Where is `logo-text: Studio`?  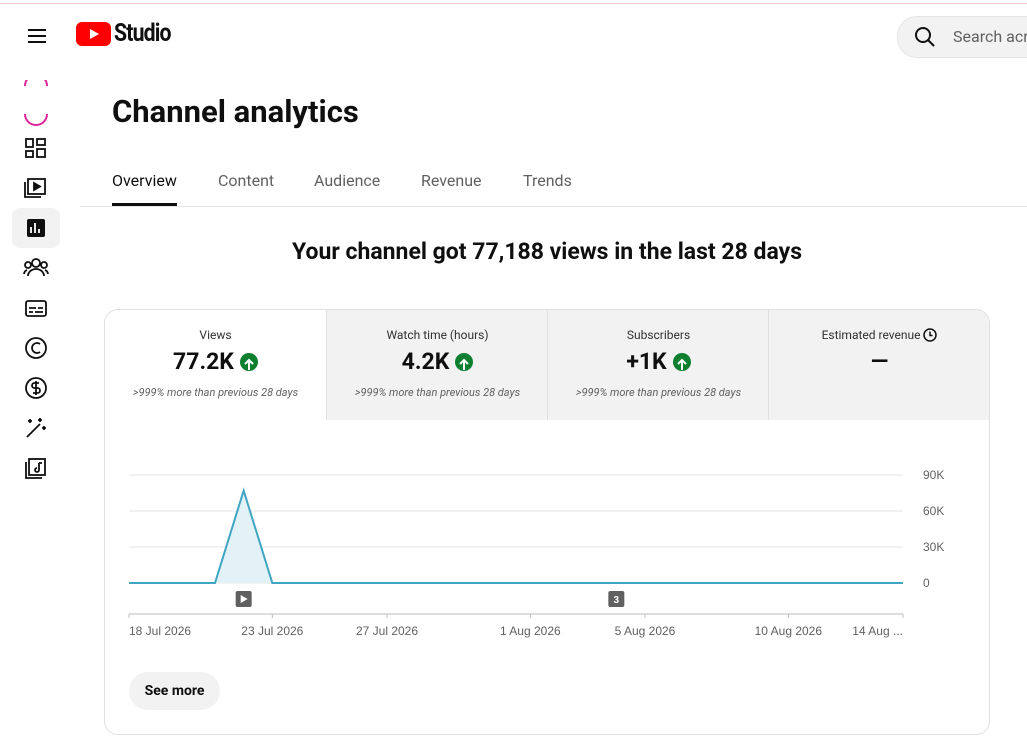
logo-text: Studio is located at coordinates (143, 33).